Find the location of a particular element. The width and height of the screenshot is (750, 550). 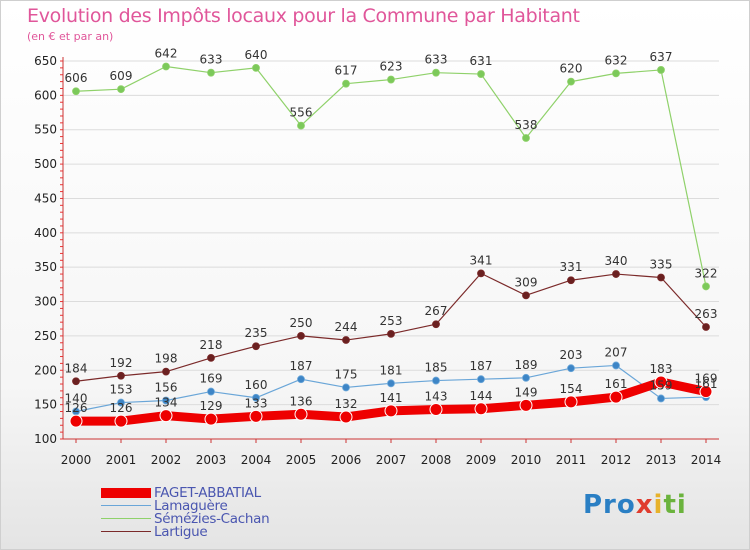

data-label: 556 is located at coordinates (301, 113).